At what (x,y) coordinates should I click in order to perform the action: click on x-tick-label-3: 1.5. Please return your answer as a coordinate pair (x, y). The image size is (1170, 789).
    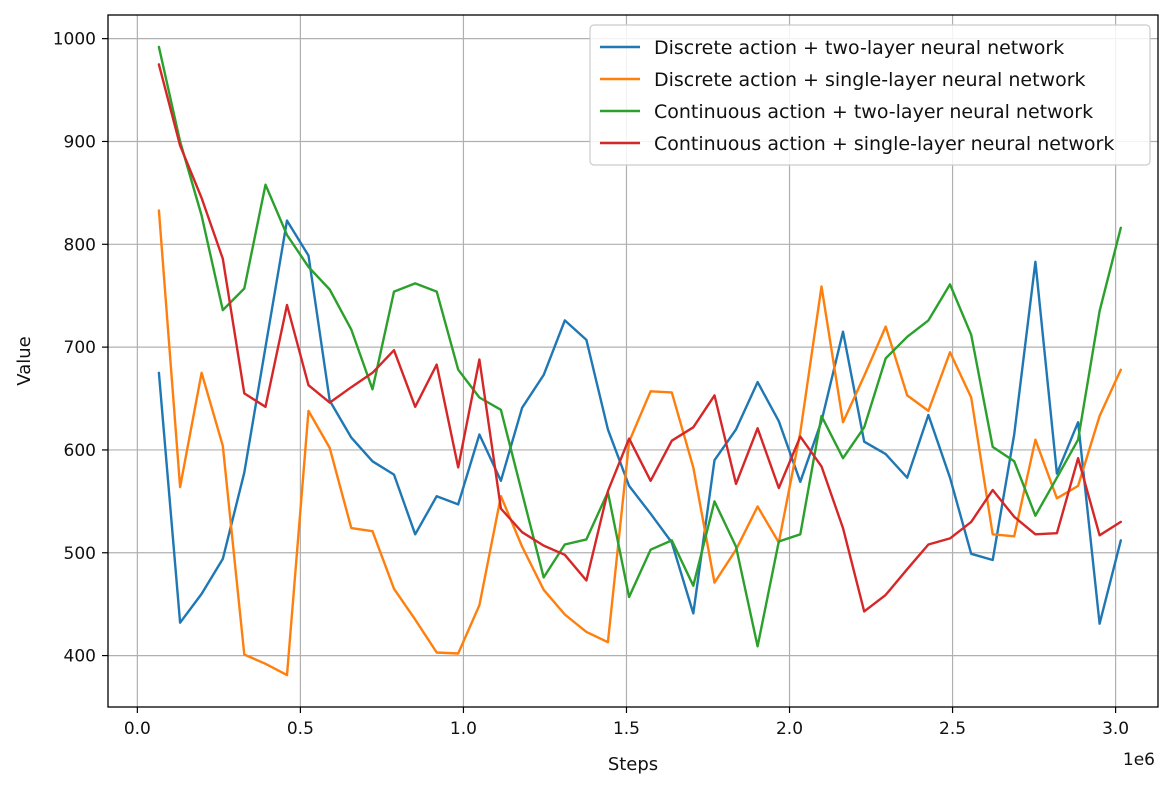
    Looking at the image, I should click on (626, 729).